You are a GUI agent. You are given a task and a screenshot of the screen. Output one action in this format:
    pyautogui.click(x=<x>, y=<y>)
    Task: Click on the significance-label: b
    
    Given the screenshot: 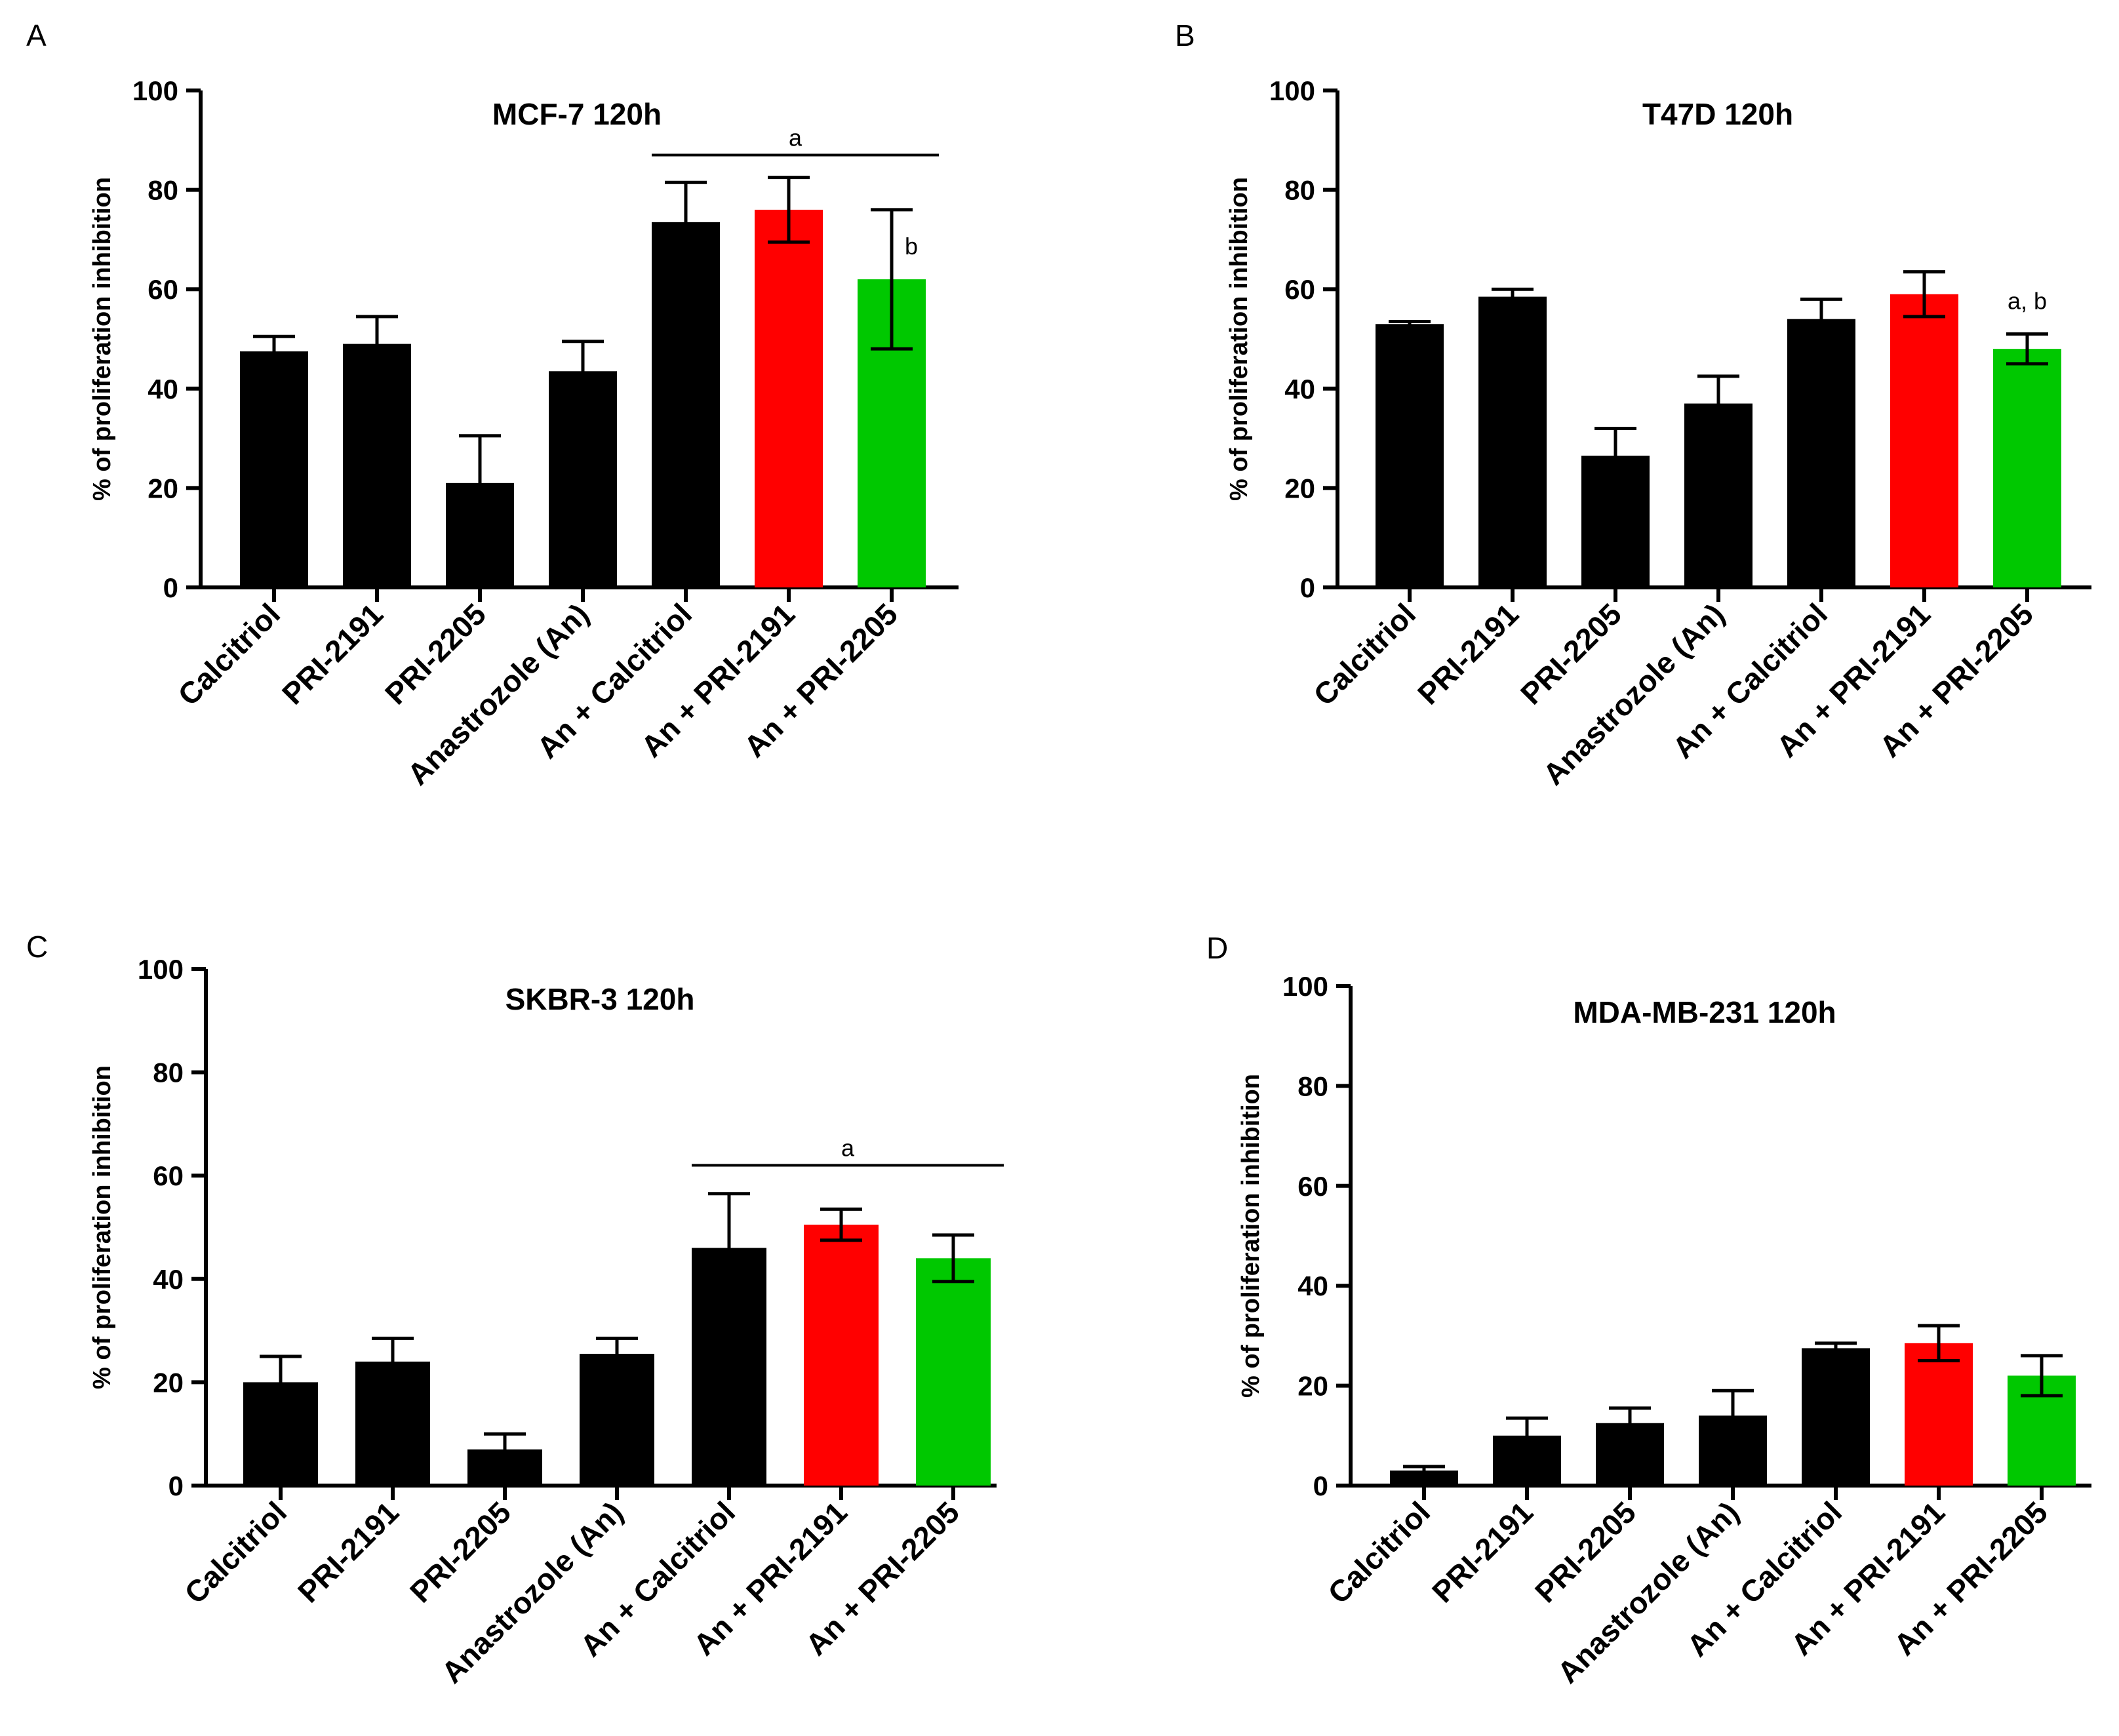 What is the action you would take?
    pyautogui.click(x=911, y=246)
    